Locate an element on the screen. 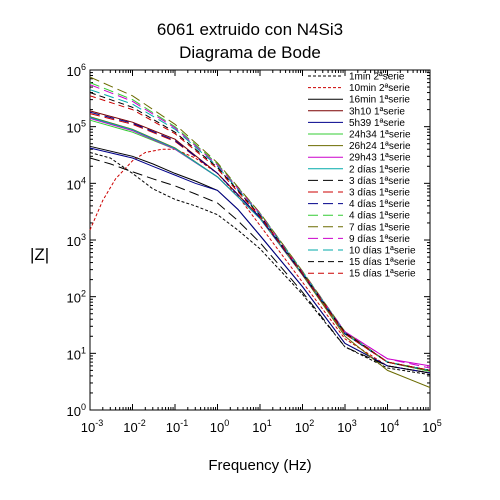 The height and width of the screenshot is (500, 500). chart-subtitle: Diagrama de Bode is located at coordinates (250, 52).